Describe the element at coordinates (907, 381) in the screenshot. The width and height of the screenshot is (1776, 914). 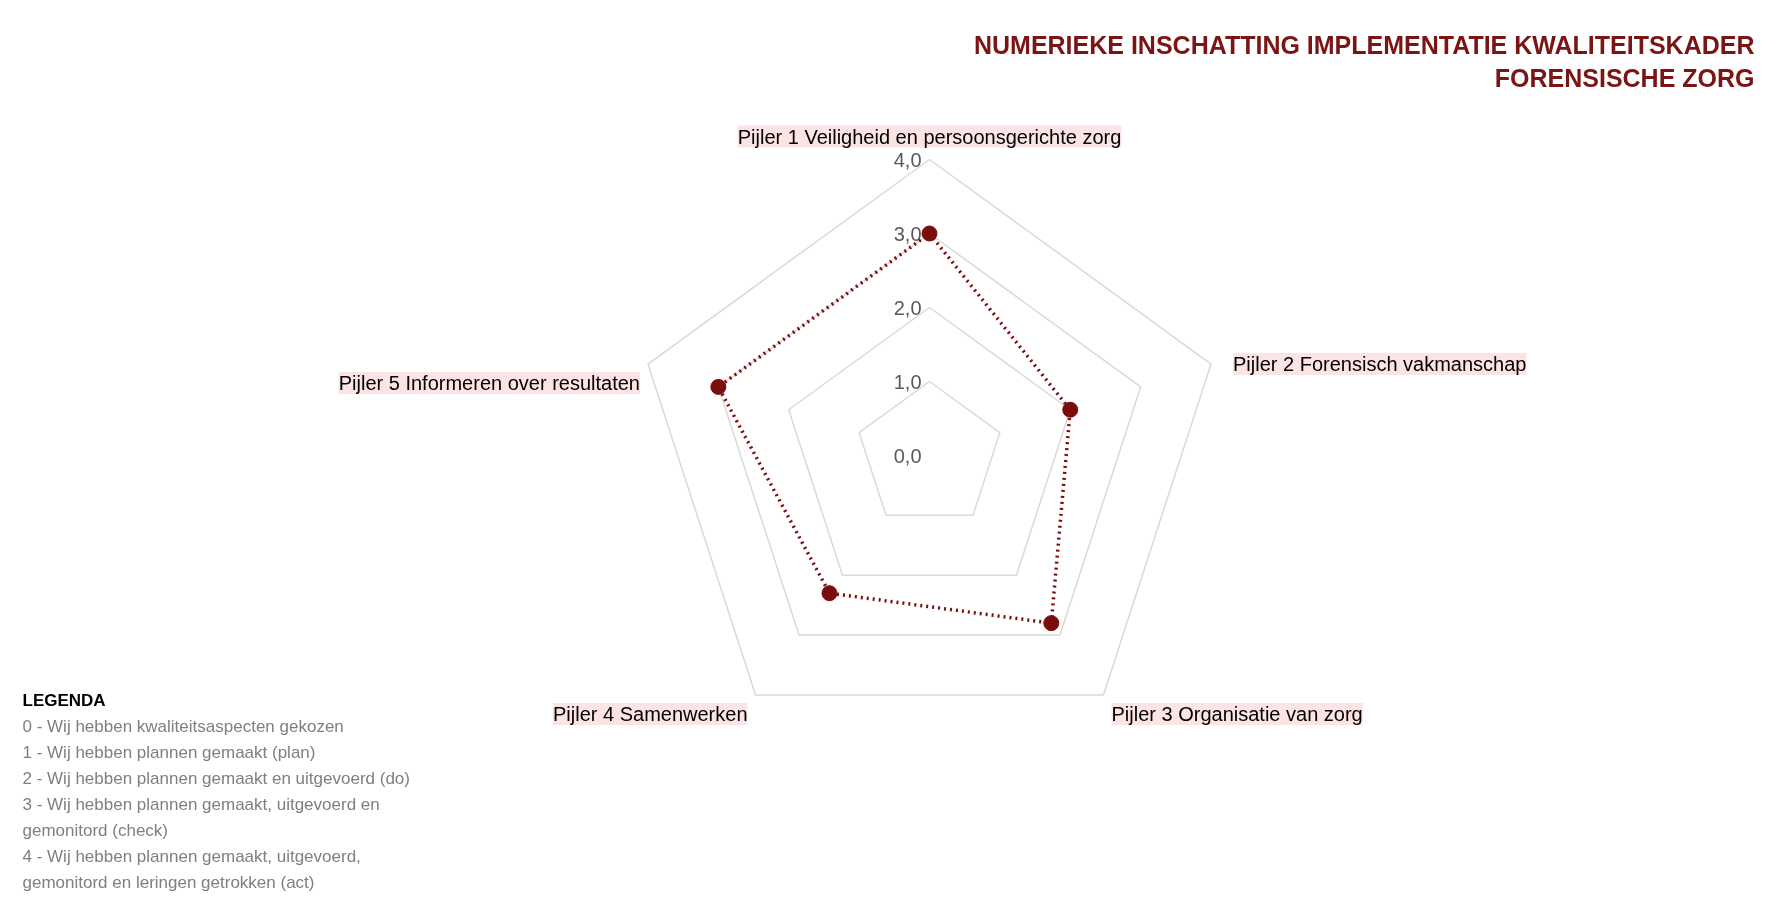
I see `y-tick-label: 1,0` at that location.